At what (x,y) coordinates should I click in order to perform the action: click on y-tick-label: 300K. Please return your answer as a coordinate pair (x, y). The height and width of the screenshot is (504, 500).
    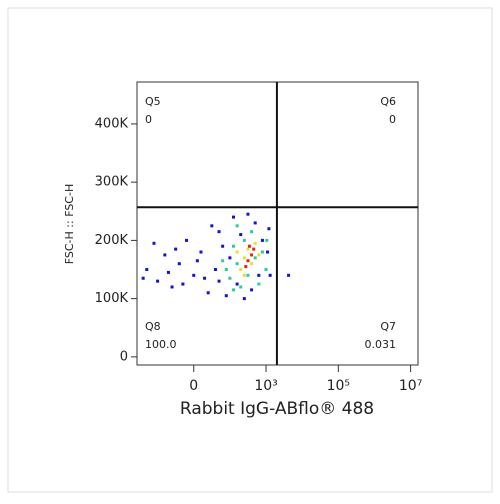
    Looking at the image, I should click on (112, 182).